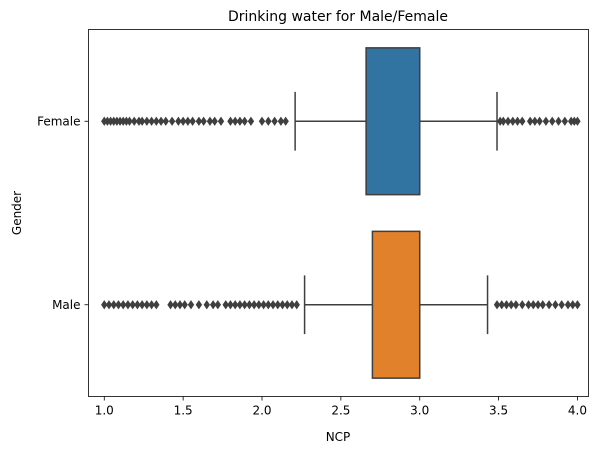 This screenshot has width=595, height=453. What do you see at coordinates (577, 411) in the screenshot?
I see `x-tick-label: 4.0` at bounding box center [577, 411].